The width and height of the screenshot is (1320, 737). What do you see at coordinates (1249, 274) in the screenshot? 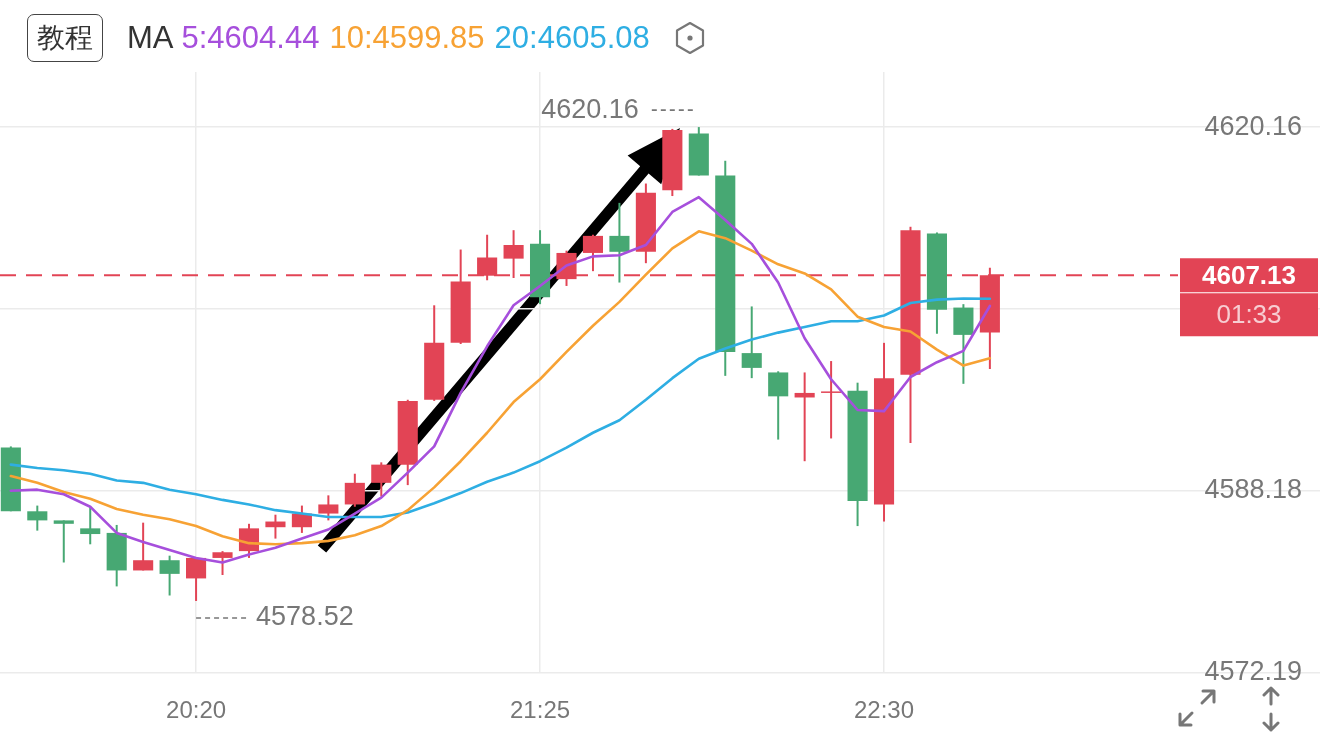
I see `text: 4607.13` at bounding box center [1249, 274].